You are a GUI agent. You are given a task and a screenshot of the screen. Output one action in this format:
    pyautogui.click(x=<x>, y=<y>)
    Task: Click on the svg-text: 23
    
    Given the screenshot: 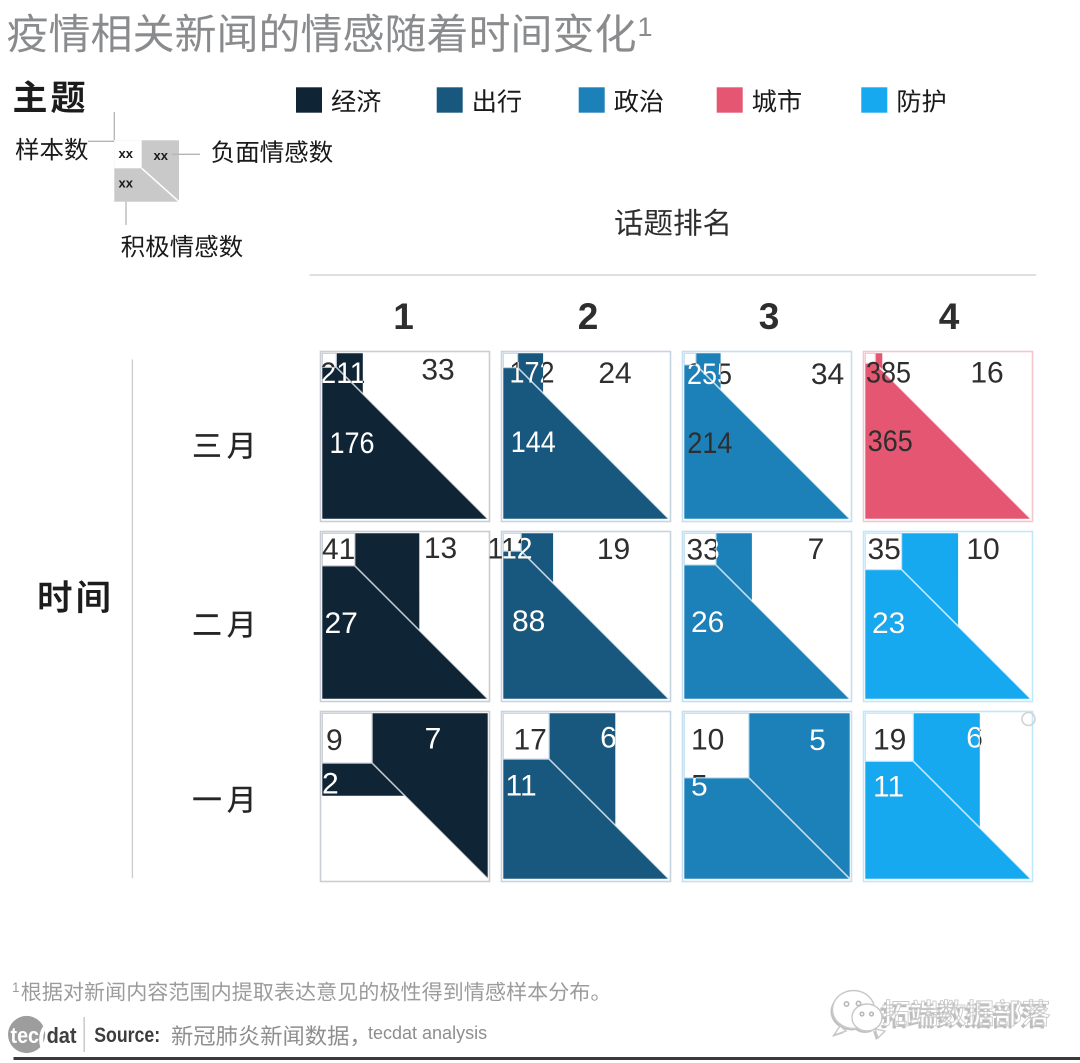 What is the action you would take?
    pyautogui.click(x=888, y=623)
    